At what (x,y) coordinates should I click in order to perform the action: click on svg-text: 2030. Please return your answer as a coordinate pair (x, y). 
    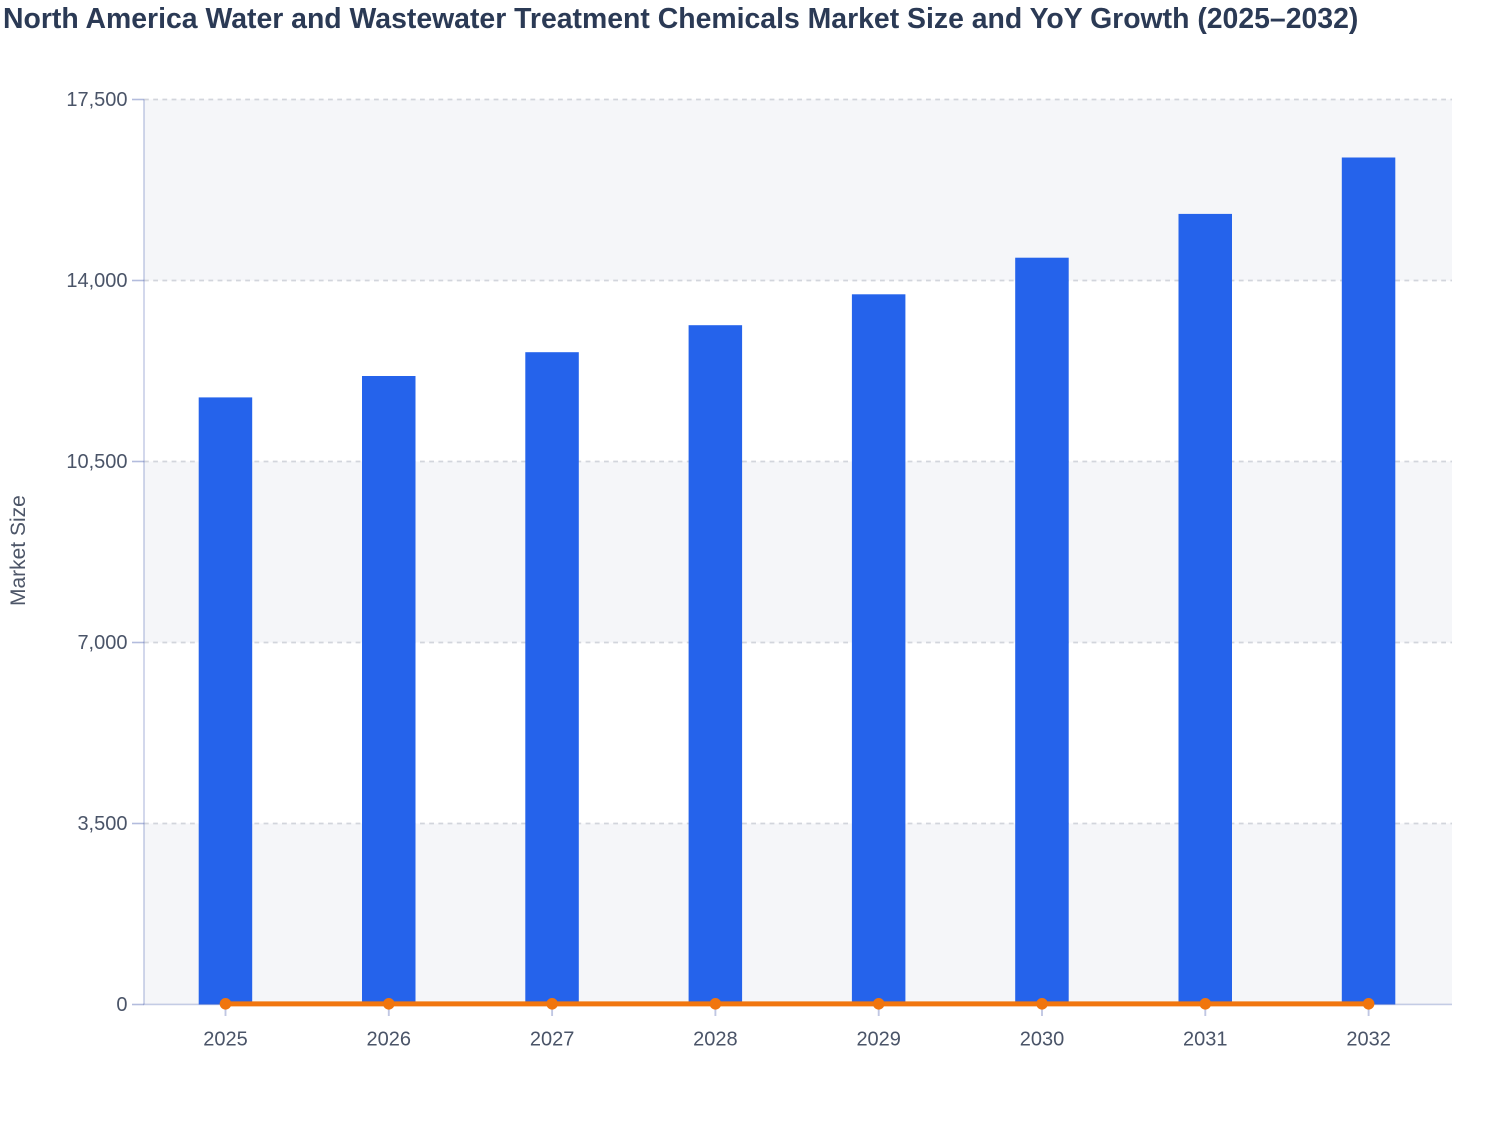
    Looking at the image, I should click on (1042, 1040).